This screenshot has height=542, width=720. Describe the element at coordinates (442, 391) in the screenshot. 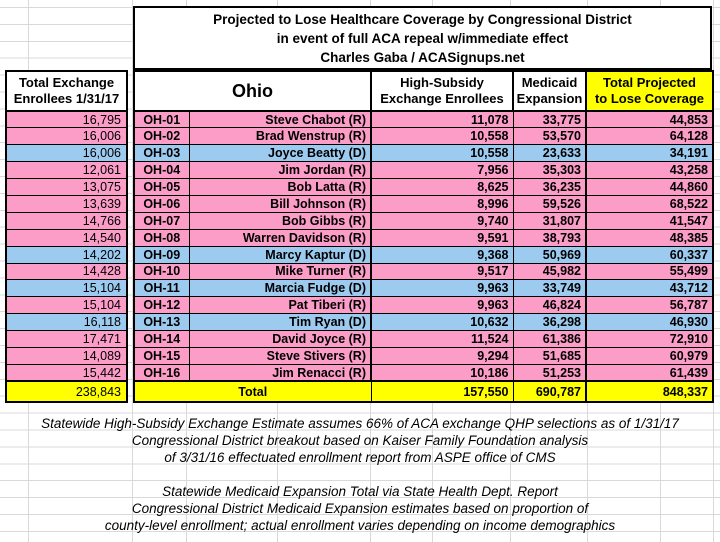

I see `total-high-subsidy-cell: 157,550` at that location.